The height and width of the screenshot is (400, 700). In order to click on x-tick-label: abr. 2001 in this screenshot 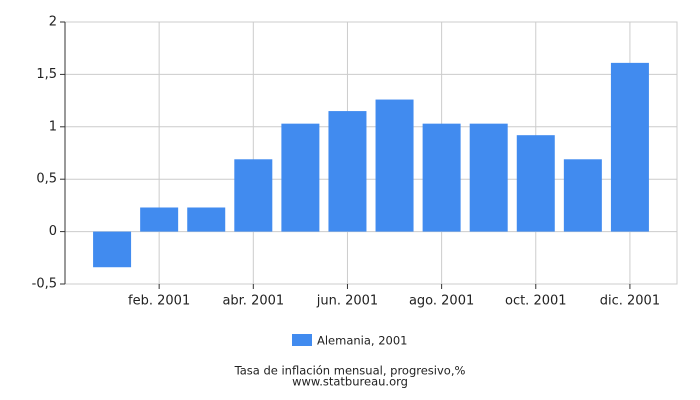, I will do `click(253, 301)`.